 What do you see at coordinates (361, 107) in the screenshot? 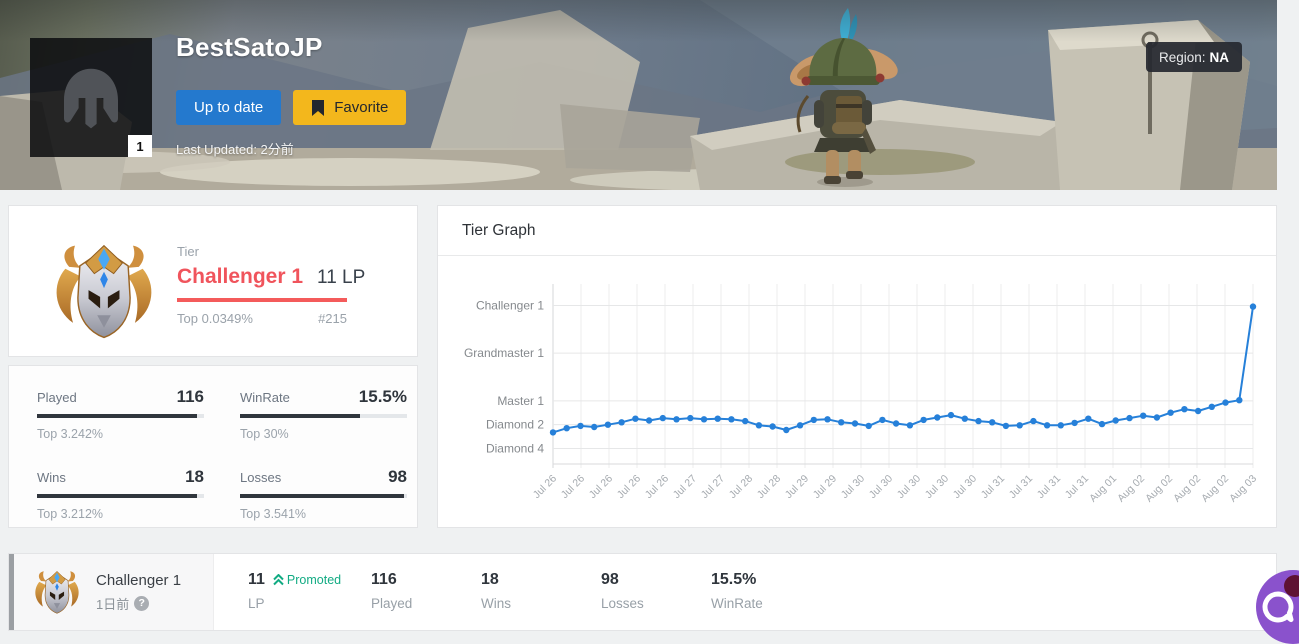
I see `favorite-button-label: Favorite` at bounding box center [361, 107].